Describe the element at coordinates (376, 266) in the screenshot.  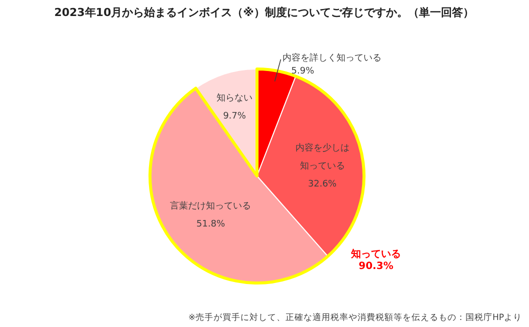
I see `annotation: 90.3%` at that location.